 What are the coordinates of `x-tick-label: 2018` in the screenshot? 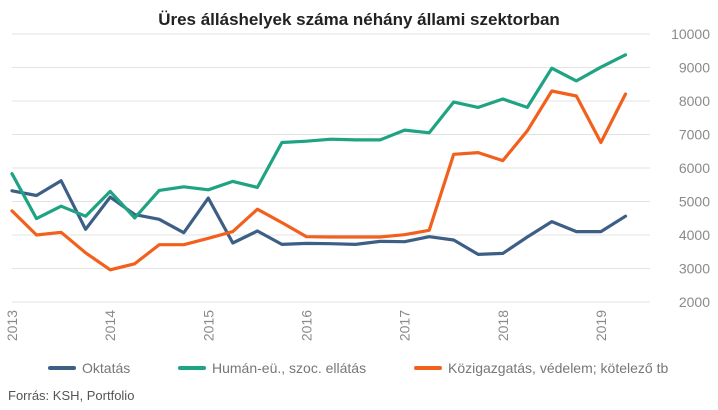 It's located at (503, 325).